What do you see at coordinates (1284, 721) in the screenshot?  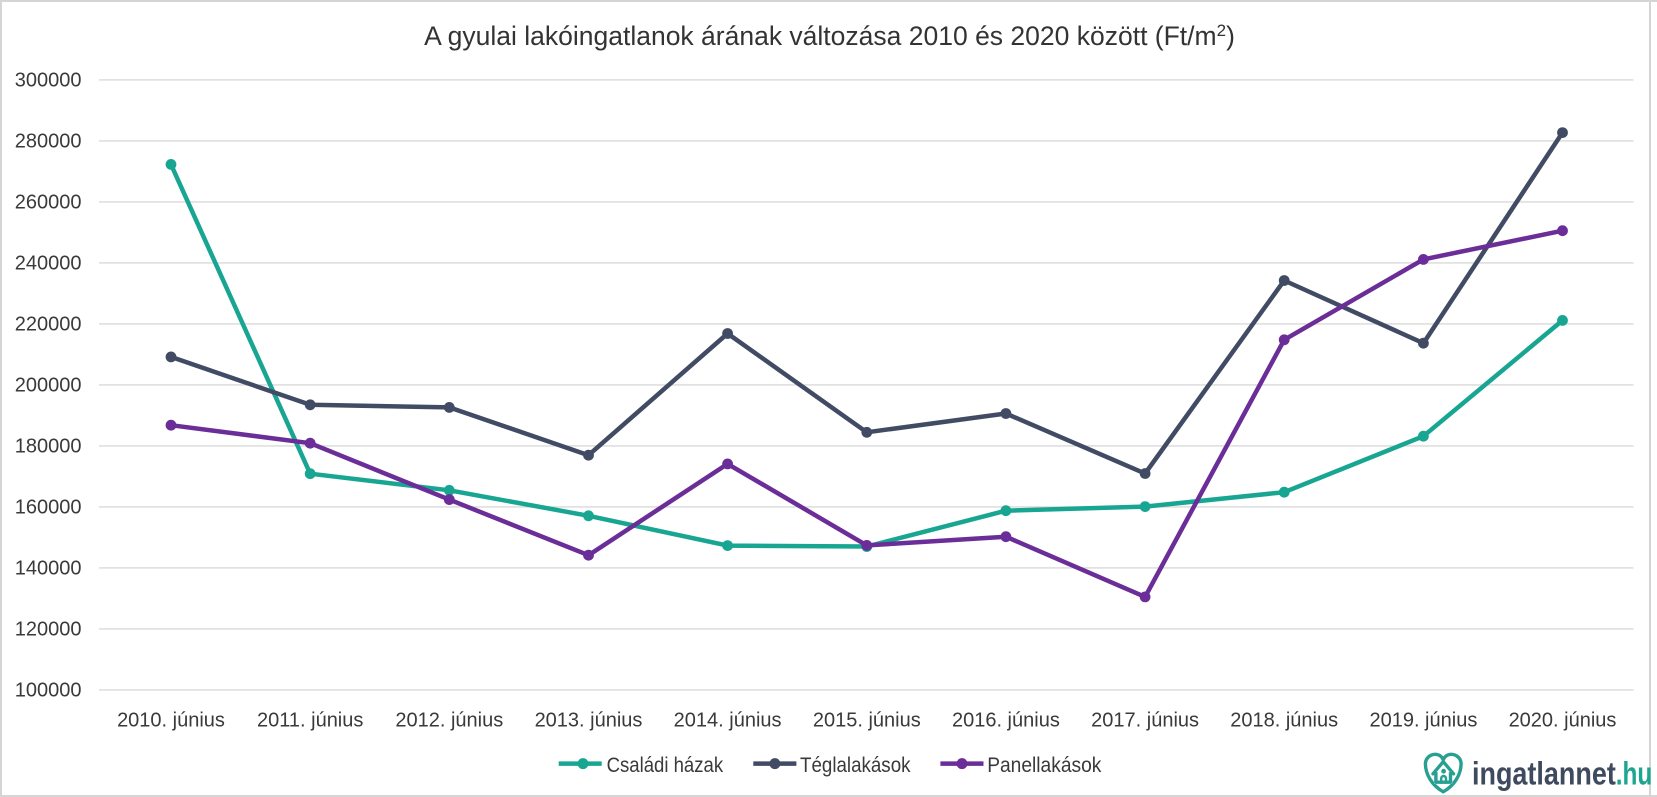 I see `svg-text: 2018. június` at bounding box center [1284, 721].